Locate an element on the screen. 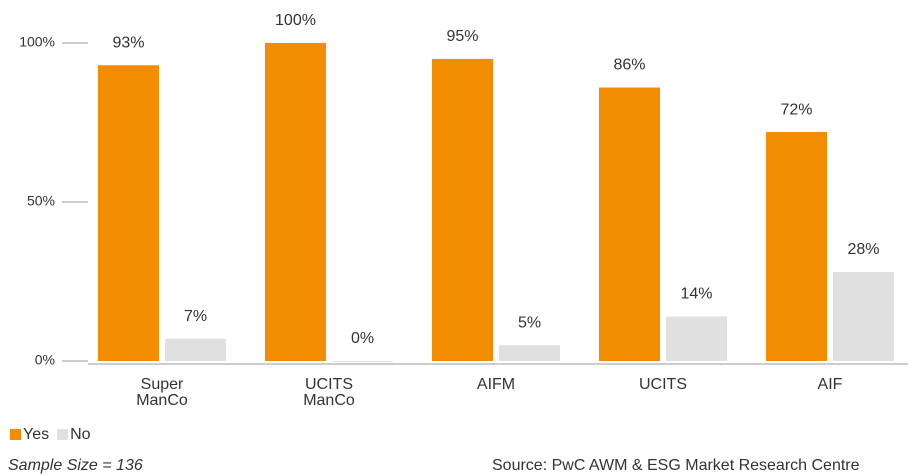 Image resolution: width=916 pixels, height=475 pixels. x-tick-label: AIF is located at coordinates (830, 384).